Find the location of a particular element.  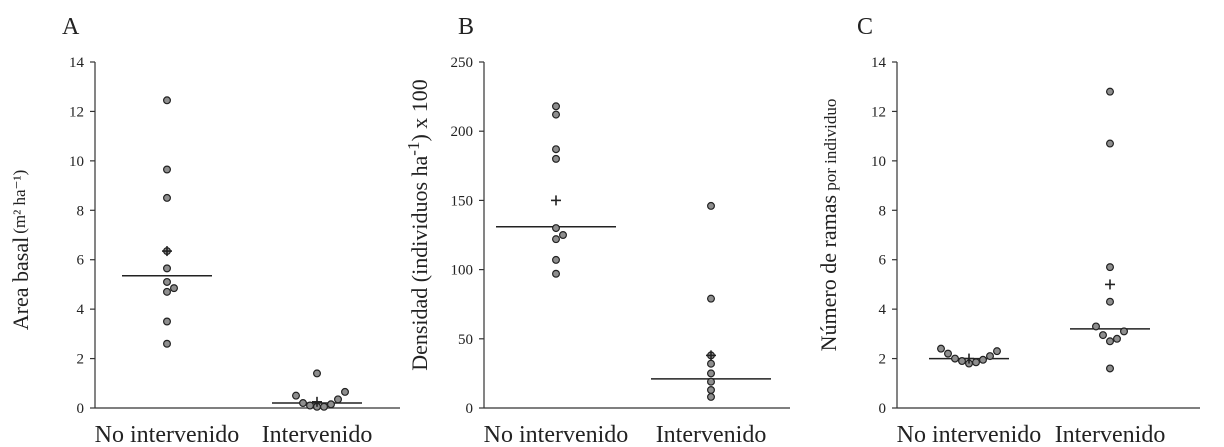

y-axis-label-c: Número de ramas por individuo is located at coordinates (828, 225).